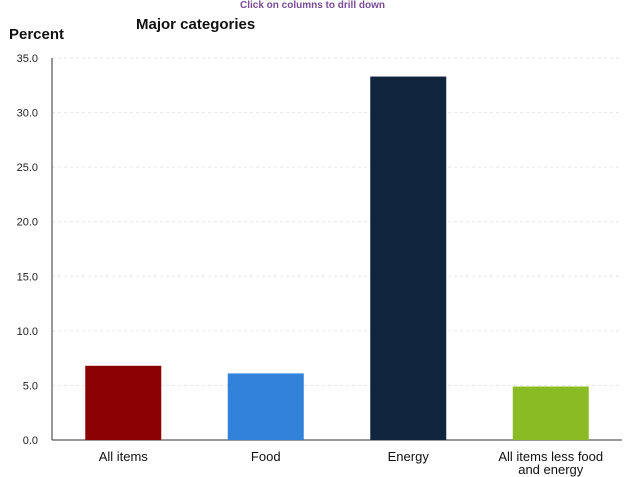  What do you see at coordinates (27, 168) in the screenshot?
I see `y-tick-label: 25.0` at bounding box center [27, 168].